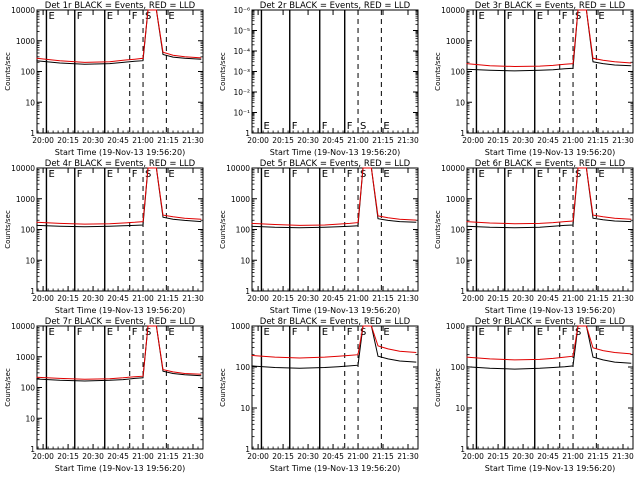  What do you see at coordinates (241, 72) in the screenshot?
I see `y-tick-label: 10⁻³` at bounding box center [241, 72].